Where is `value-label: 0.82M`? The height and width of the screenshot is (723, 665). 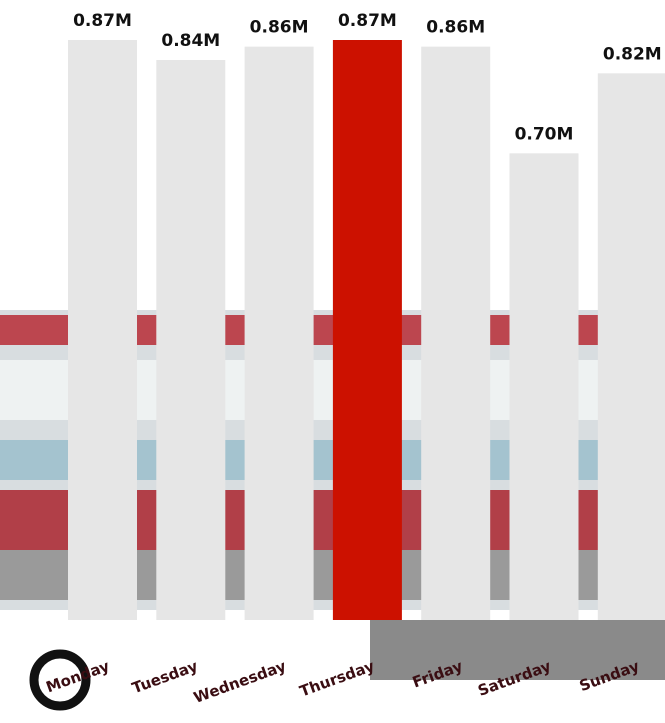
value-label: 0.82M is located at coordinates (632, 54).